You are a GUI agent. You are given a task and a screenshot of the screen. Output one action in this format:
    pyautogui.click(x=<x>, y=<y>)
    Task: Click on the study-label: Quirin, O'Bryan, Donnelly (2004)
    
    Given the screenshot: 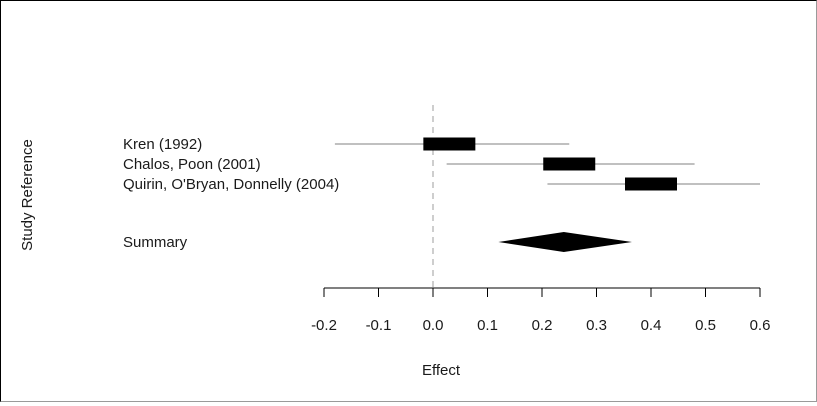 What is the action you would take?
    pyautogui.click(x=231, y=184)
    